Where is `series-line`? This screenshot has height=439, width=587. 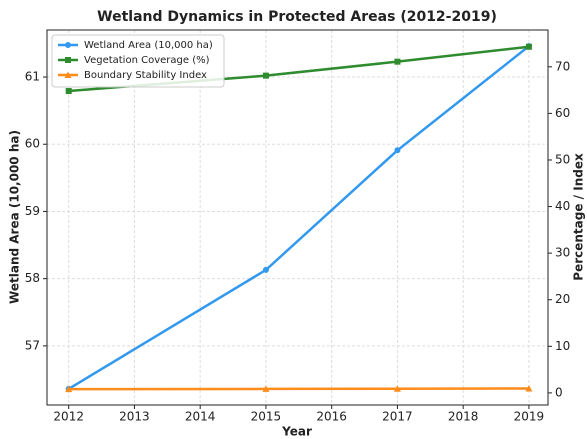 series-line is located at coordinates (298, 389).